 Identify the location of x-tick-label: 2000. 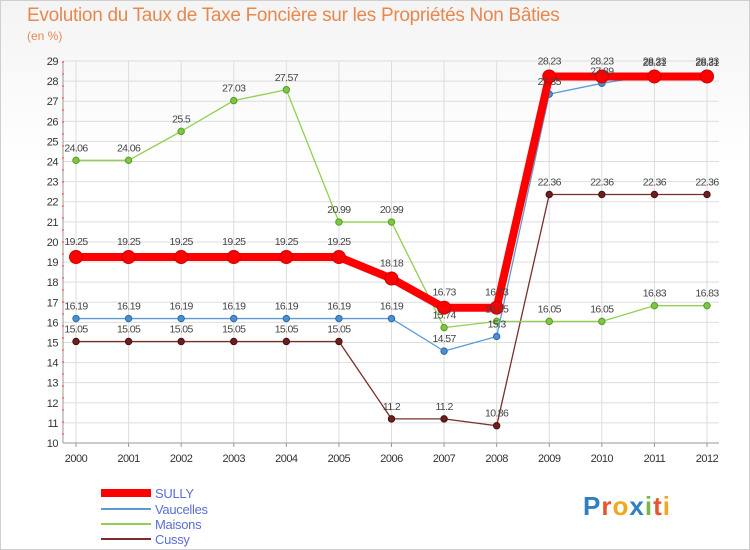
(76, 459).